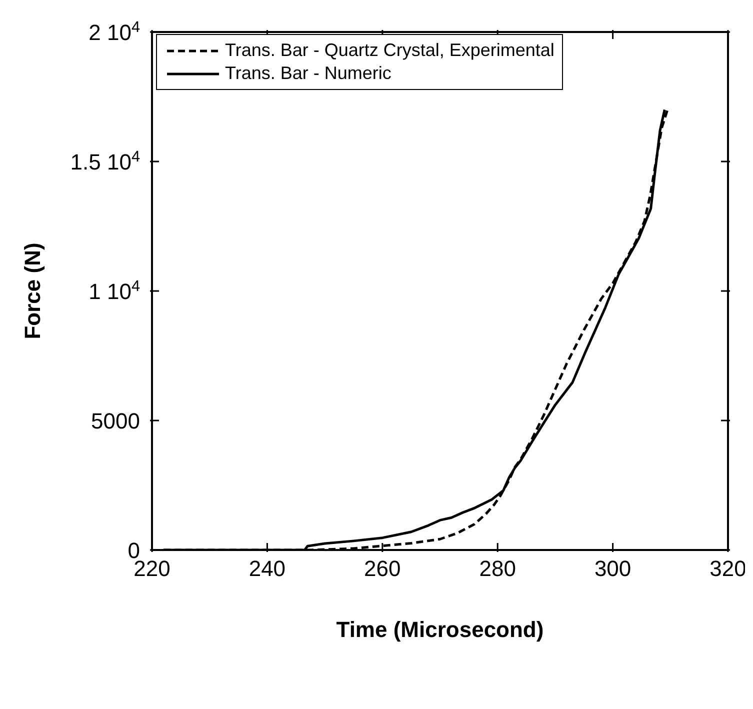 The width and height of the screenshot is (753, 709). I want to click on x-tick-label: 240, so click(267, 568).